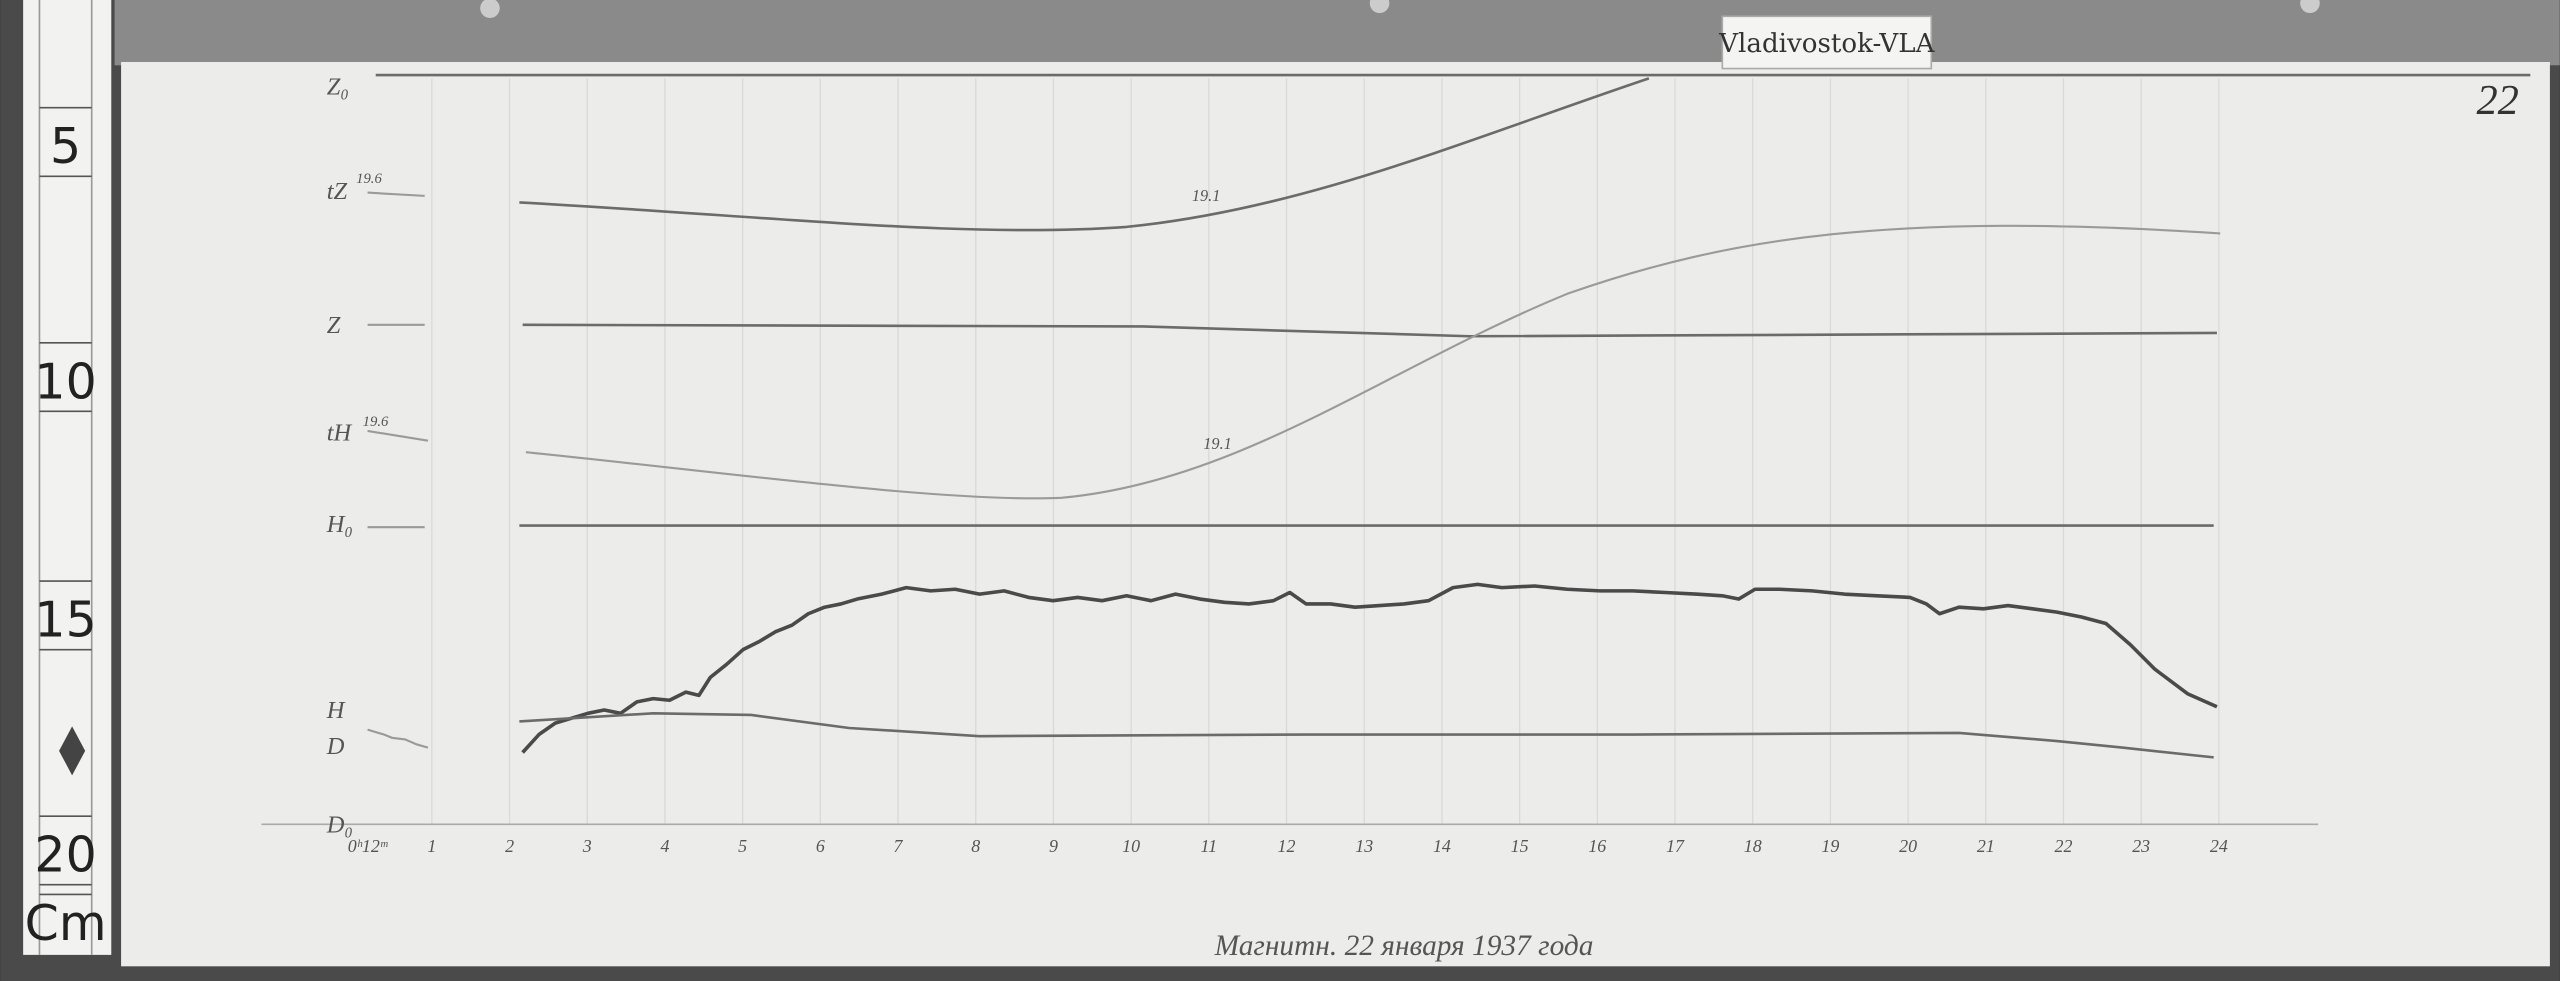 The image size is (2560, 981). Describe the element at coordinates (1287, 846) in the screenshot. I see `hour-label: 12` at that location.